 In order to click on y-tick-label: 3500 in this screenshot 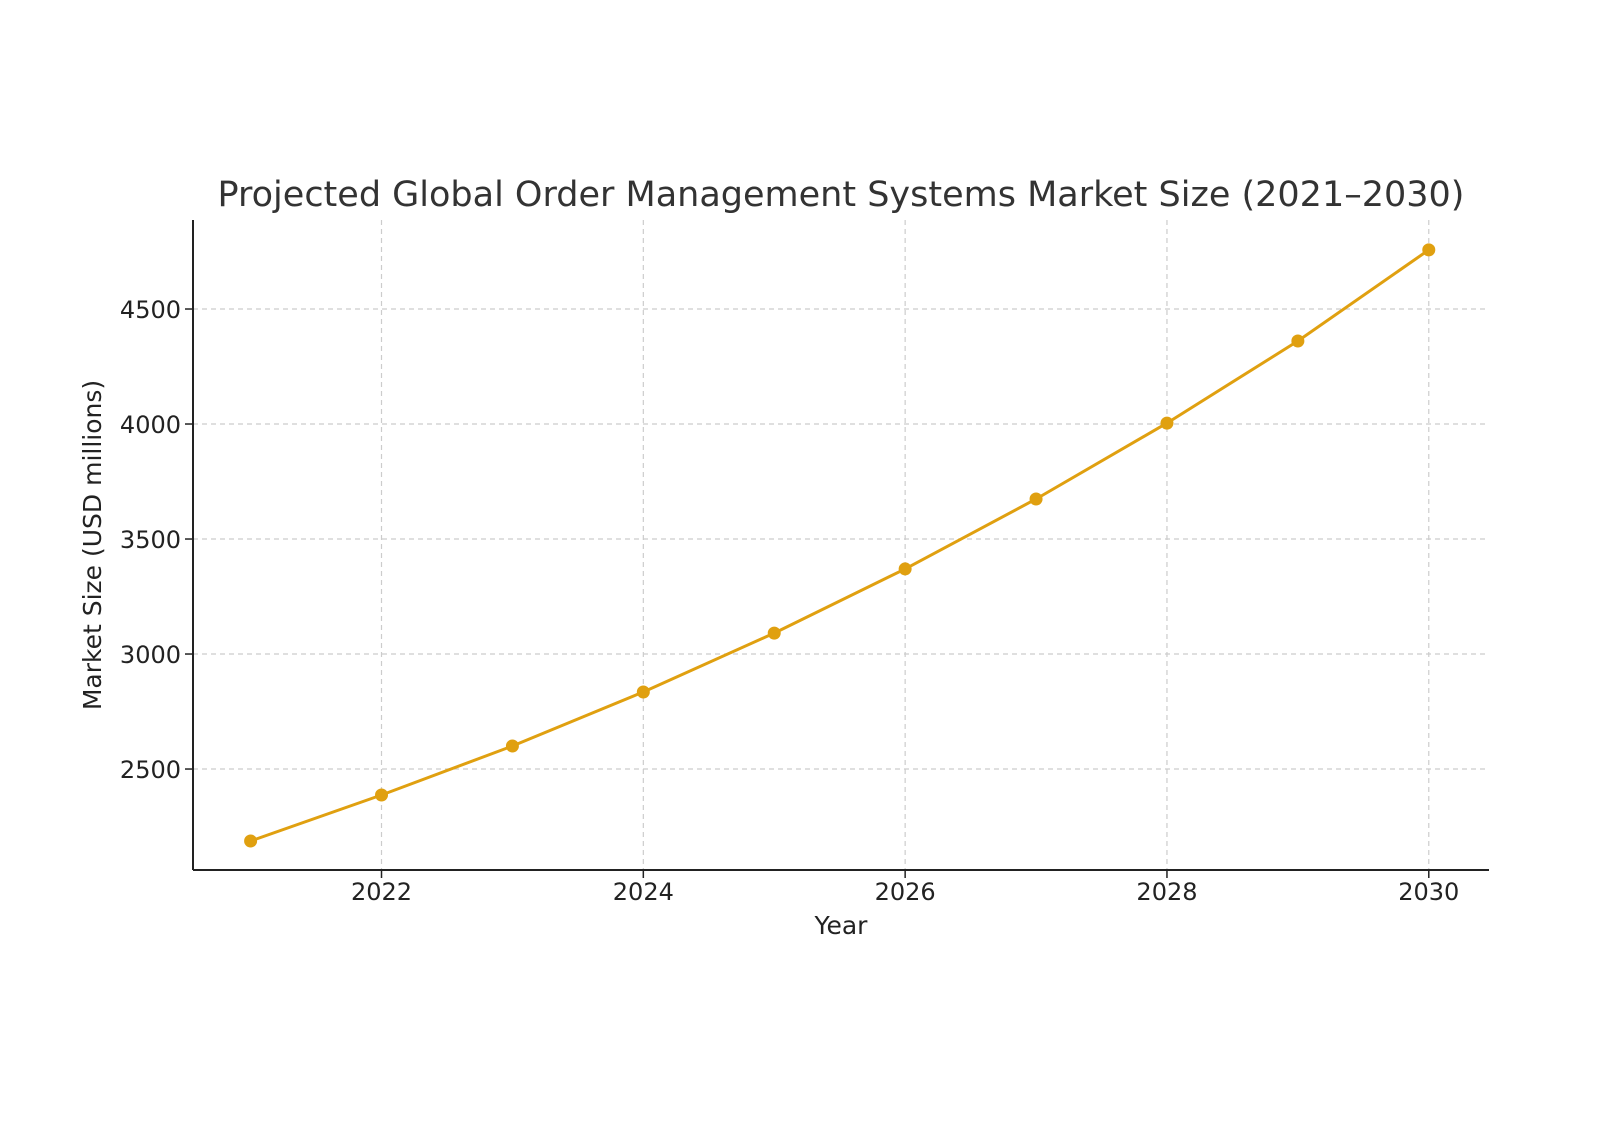, I will do `click(150, 540)`.